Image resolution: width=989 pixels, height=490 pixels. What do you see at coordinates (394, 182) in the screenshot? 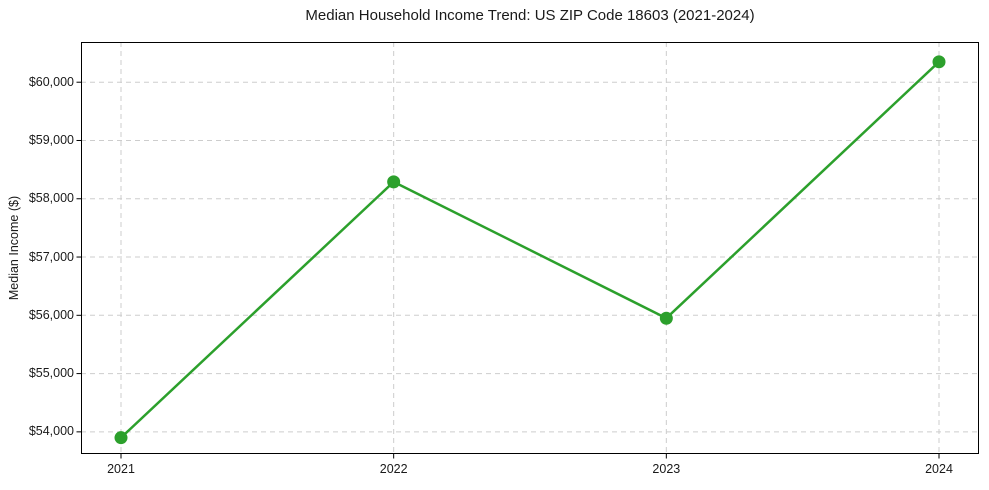
I see `data-point-2022` at bounding box center [394, 182].